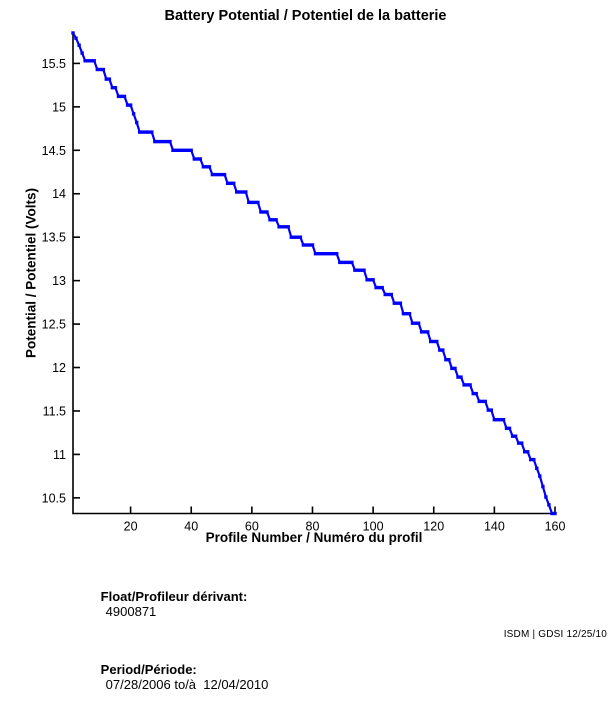 Image resolution: width=611 pixels, height=720 pixels. Describe the element at coordinates (54, 64) in the screenshot. I see `y-tick-label: 15.5` at that location.